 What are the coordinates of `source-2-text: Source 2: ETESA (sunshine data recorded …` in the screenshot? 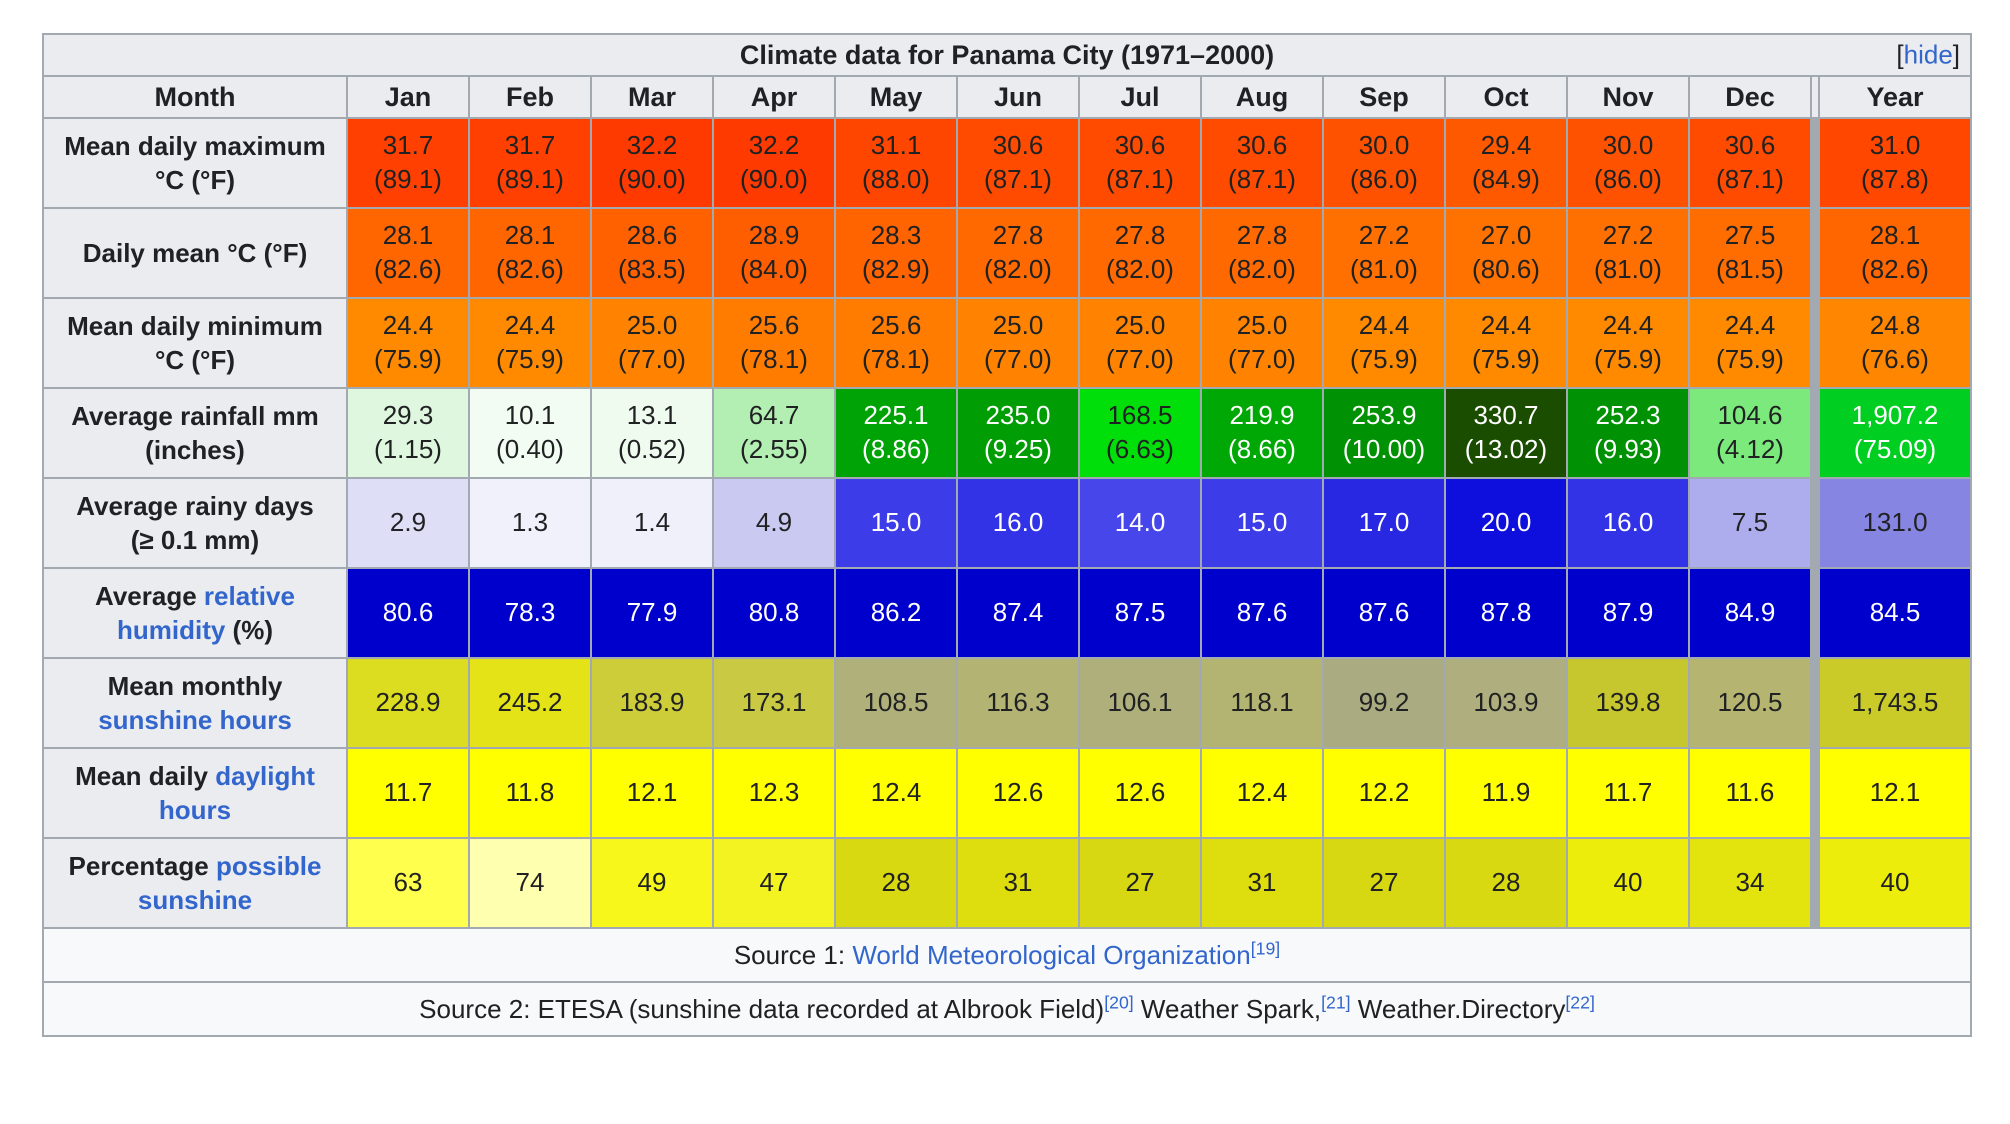 It's located at (762, 1008).